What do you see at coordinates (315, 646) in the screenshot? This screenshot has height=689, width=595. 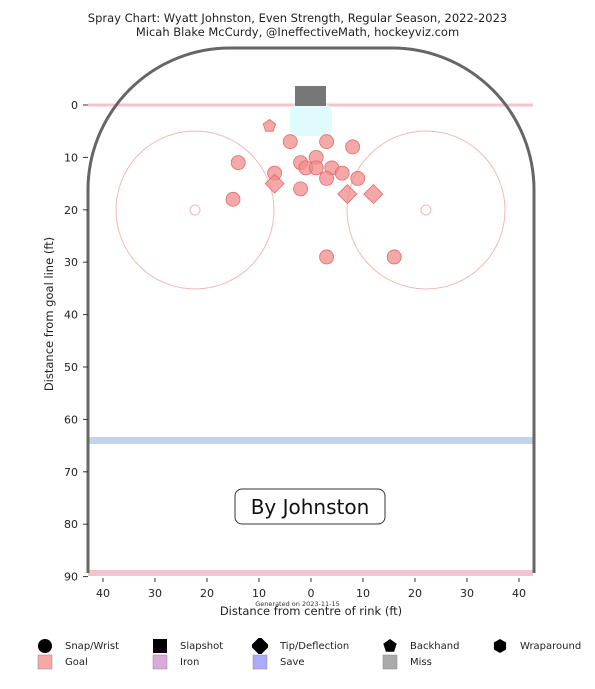 I see `legend-diamond-icon-label: Tip/Deflection` at bounding box center [315, 646].